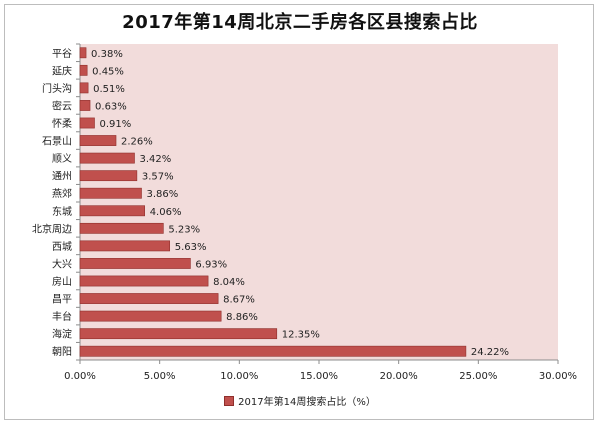  What do you see at coordinates (160, 376) in the screenshot?
I see `x-tick-label: 5.00%` at bounding box center [160, 376].